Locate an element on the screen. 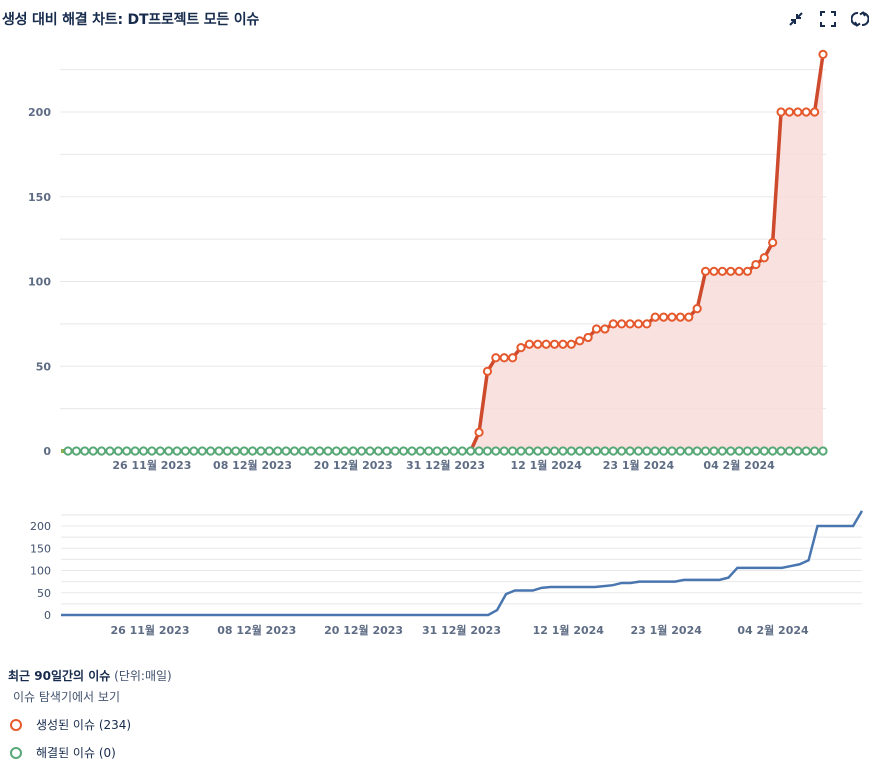 The width and height of the screenshot is (888, 766). minimize-button is located at coordinates (796, 19).